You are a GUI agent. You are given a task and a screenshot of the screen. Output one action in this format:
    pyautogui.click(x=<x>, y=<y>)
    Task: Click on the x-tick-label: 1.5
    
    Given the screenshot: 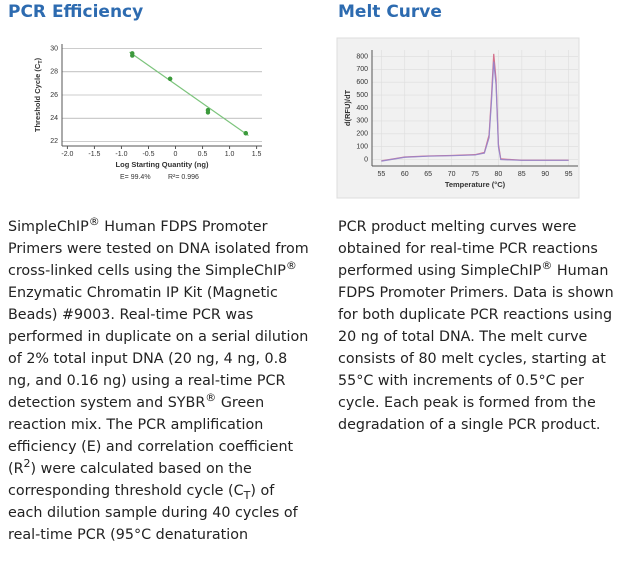 What is the action you would take?
    pyautogui.click(x=257, y=154)
    